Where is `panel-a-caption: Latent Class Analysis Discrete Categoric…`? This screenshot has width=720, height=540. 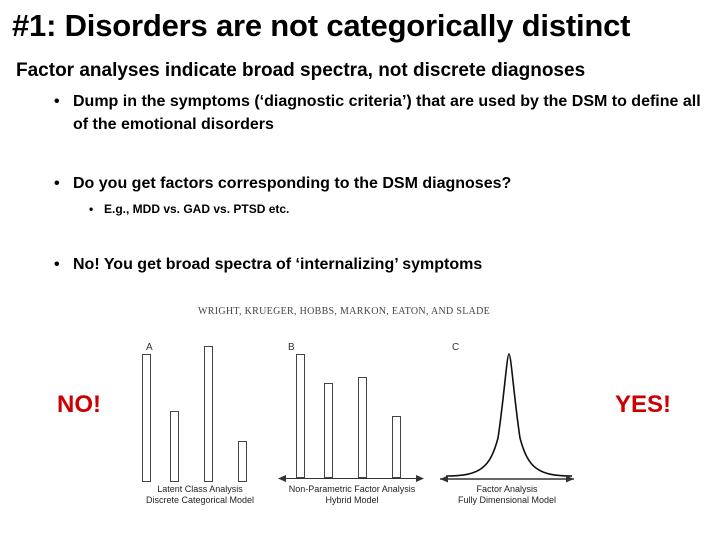 panel-a-caption: Latent Class Analysis Discrete Categoric… is located at coordinates (200, 495).